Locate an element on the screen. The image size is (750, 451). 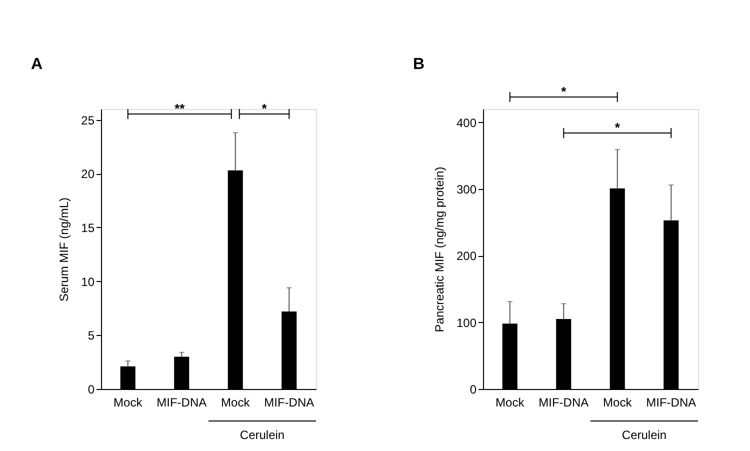
y-tick-label: 20 is located at coordinates (88, 174).